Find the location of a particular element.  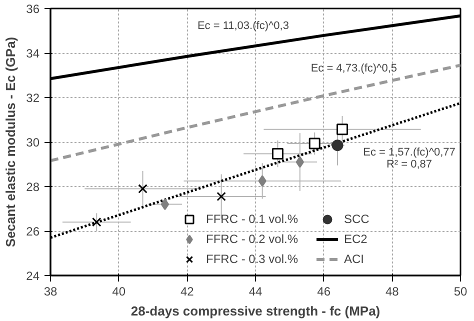

y-tick-label: 26 is located at coordinates (33, 231).